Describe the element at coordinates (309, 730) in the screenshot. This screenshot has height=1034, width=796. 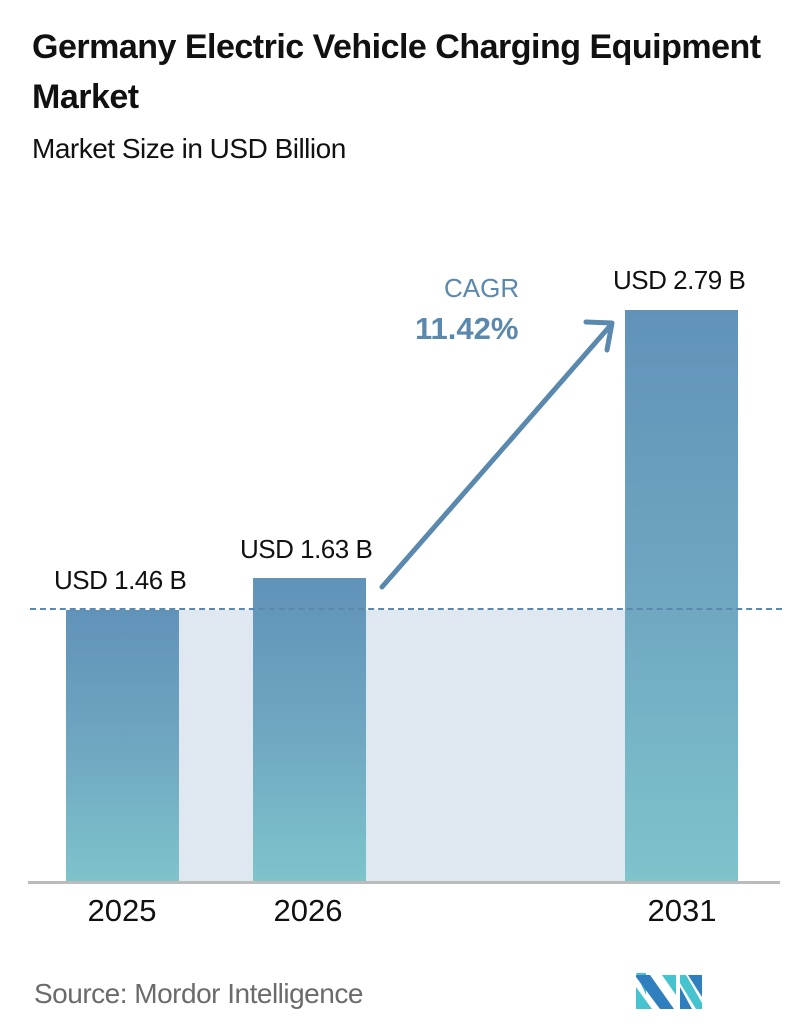
I see `bar-2026` at that location.